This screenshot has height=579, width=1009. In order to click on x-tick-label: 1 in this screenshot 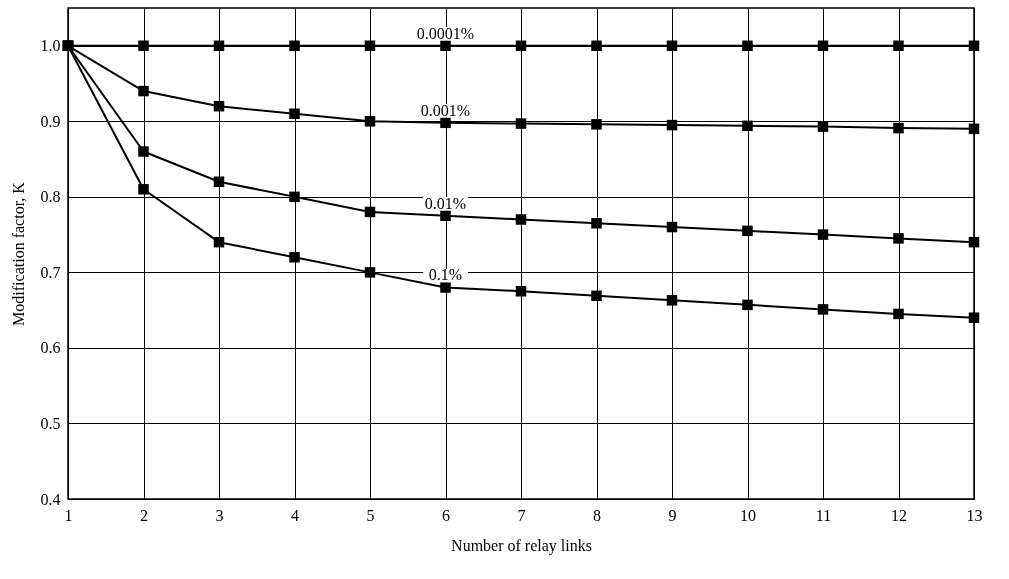, I will do `click(68, 515)`.